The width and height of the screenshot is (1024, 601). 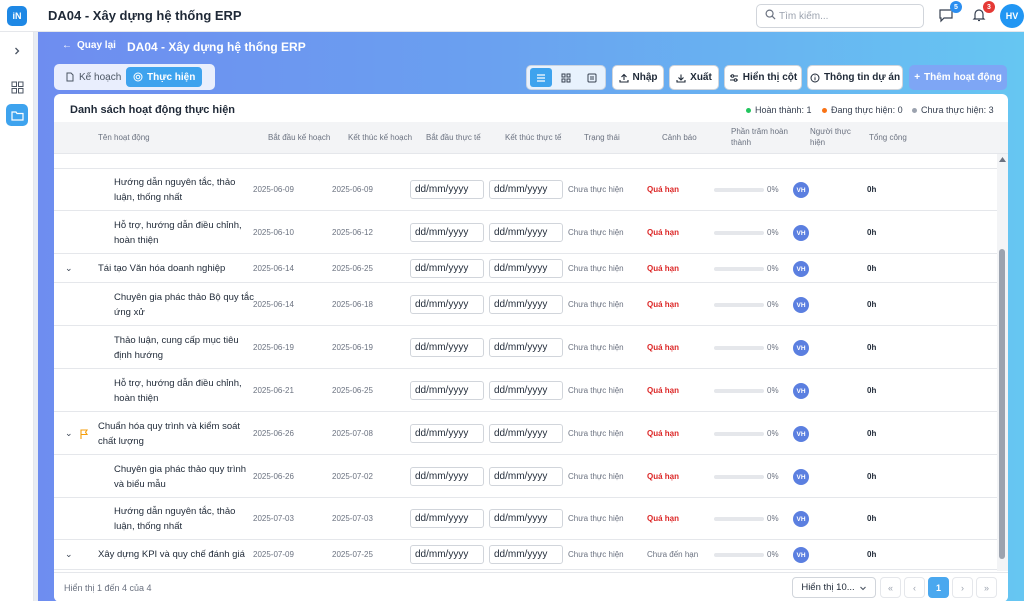 I want to click on columns-button: Hiển thị cột, so click(x=763, y=77).